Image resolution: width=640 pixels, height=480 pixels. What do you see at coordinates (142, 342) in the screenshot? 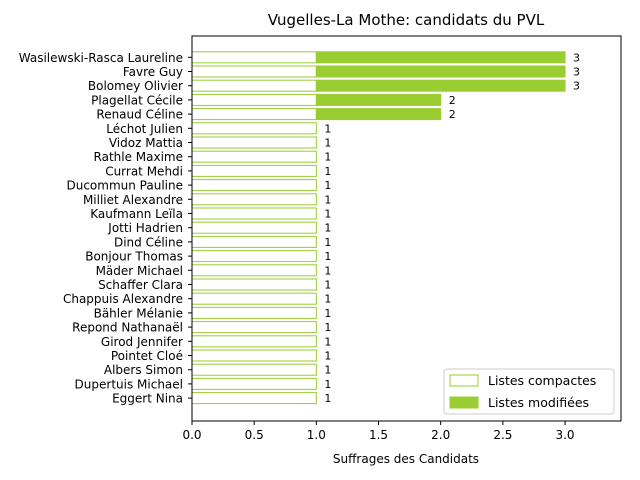
I see `y-tick-label: Girod Jennifer` at bounding box center [142, 342].